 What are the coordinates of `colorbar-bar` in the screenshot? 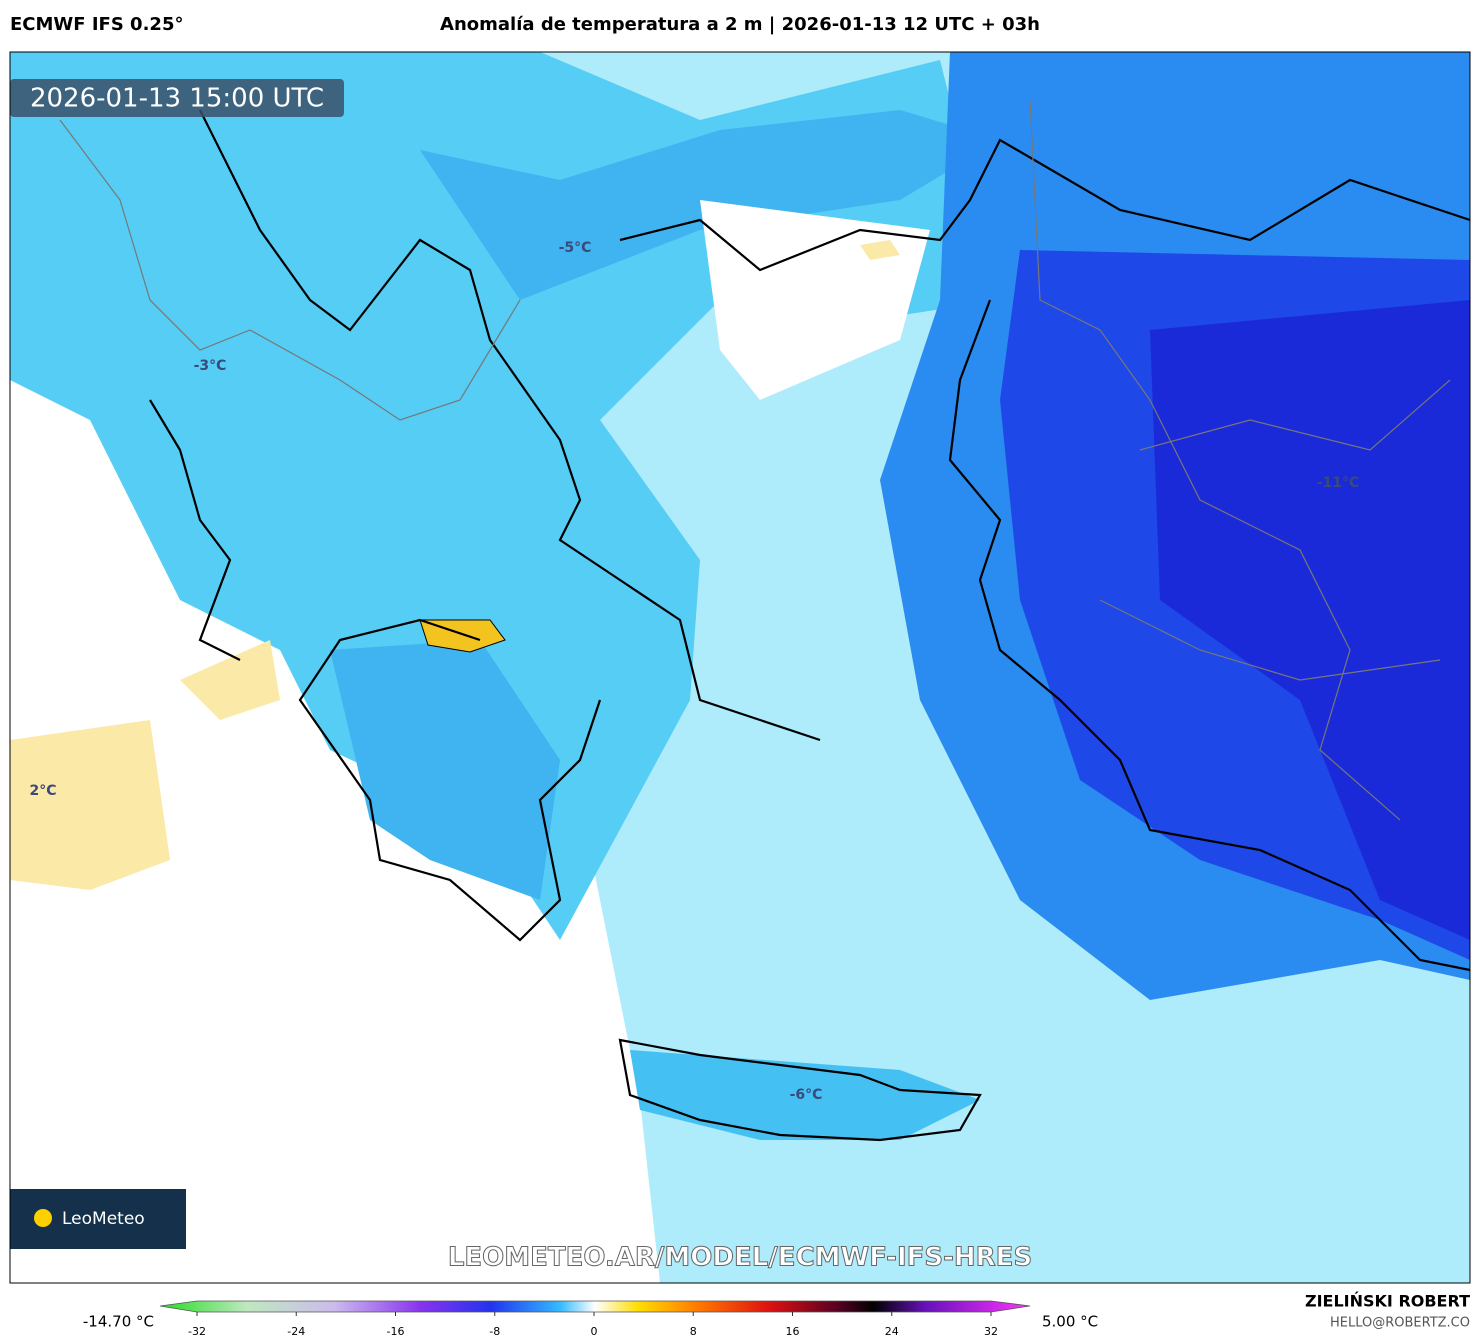 It's located at (595, 1306).